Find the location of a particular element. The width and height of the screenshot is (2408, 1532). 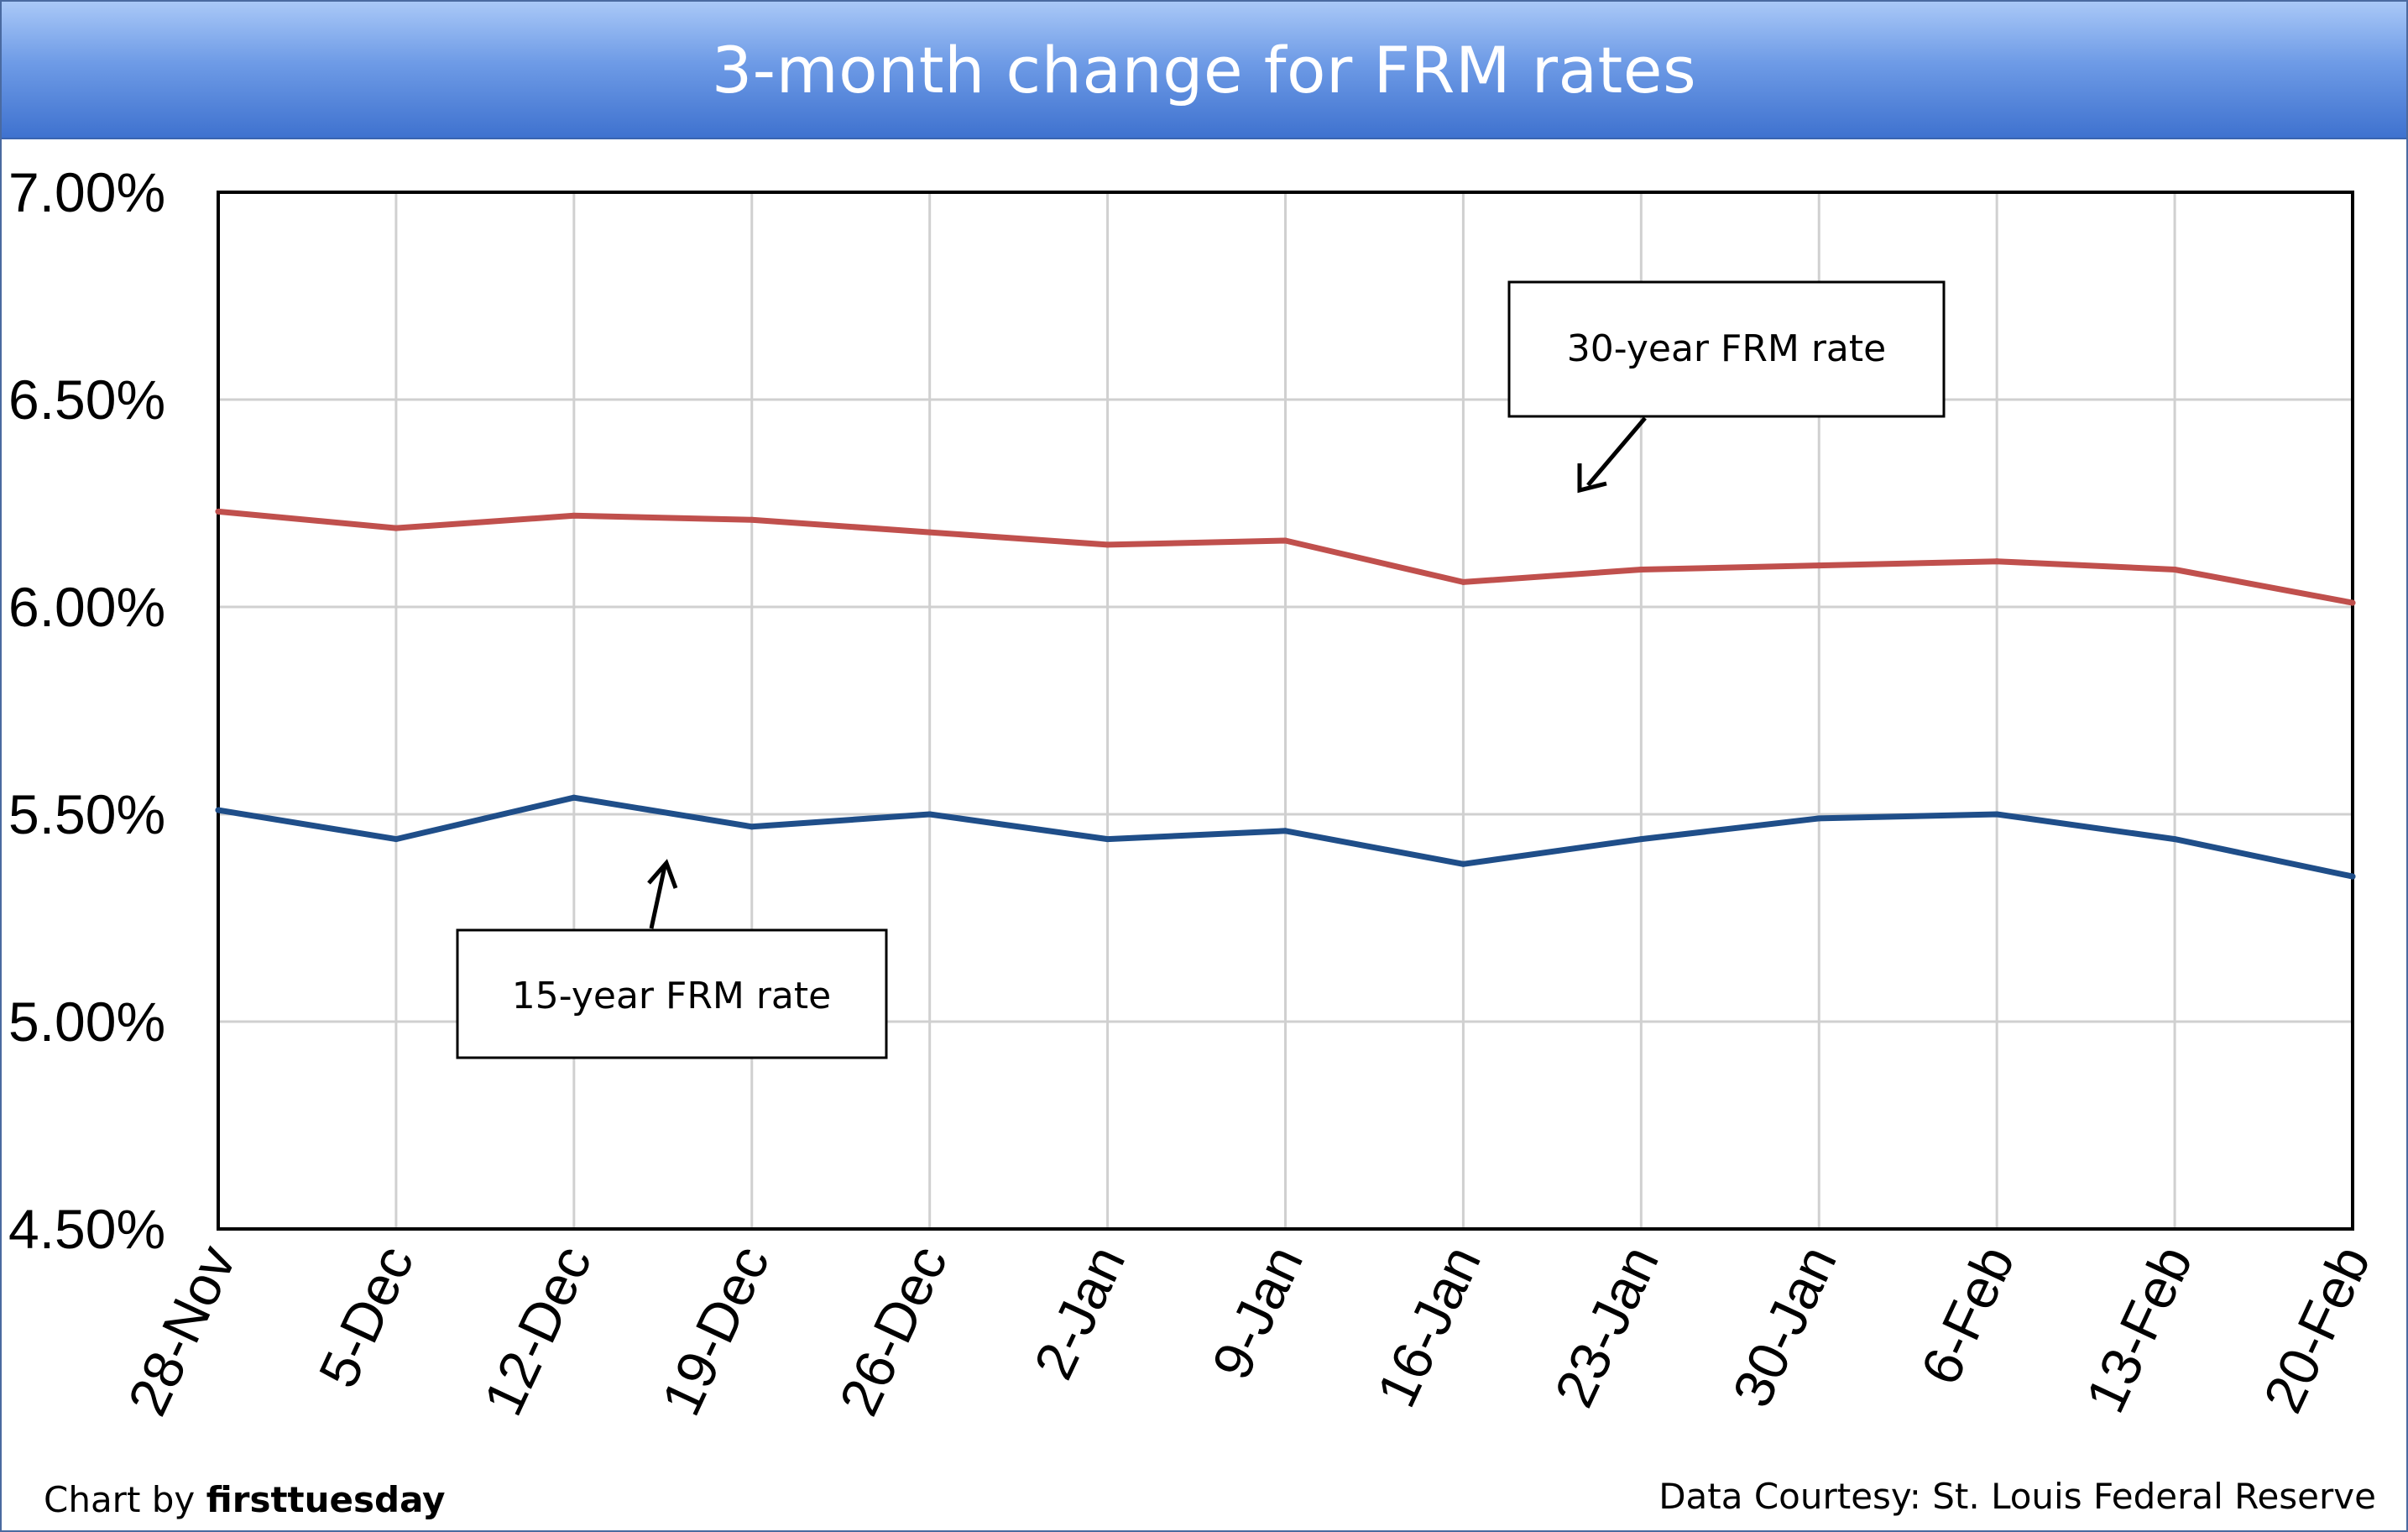

x-tick-label: 19-Dec is located at coordinates (715, 1331).